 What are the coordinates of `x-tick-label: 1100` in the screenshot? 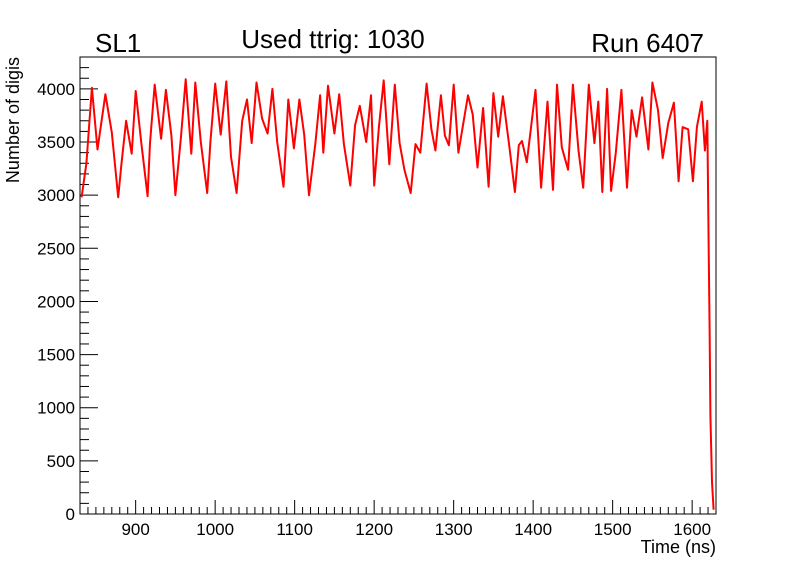 It's located at (294, 529).